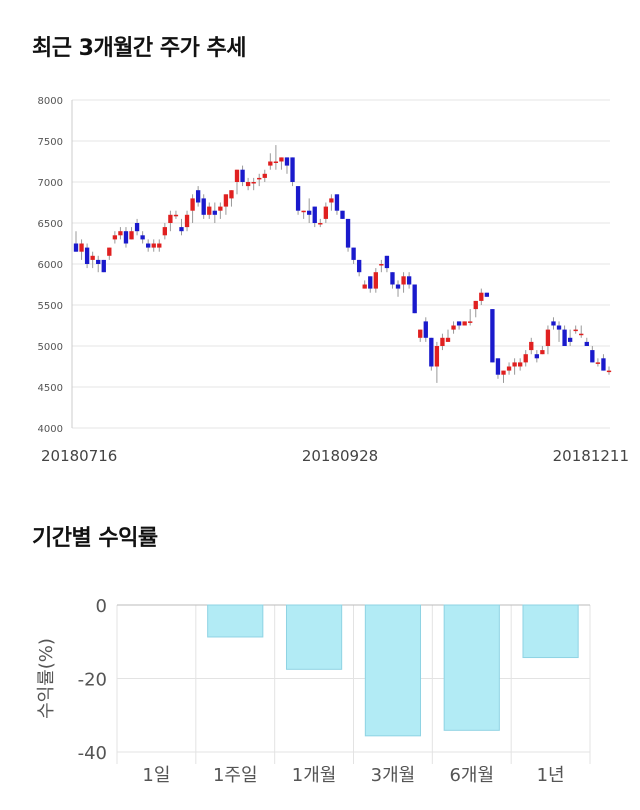 The height and width of the screenshot is (810, 640). What do you see at coordinates (314, 775) in the screenshot?
I see `x-category-label: 1개월` at bounding box center [314, 775].